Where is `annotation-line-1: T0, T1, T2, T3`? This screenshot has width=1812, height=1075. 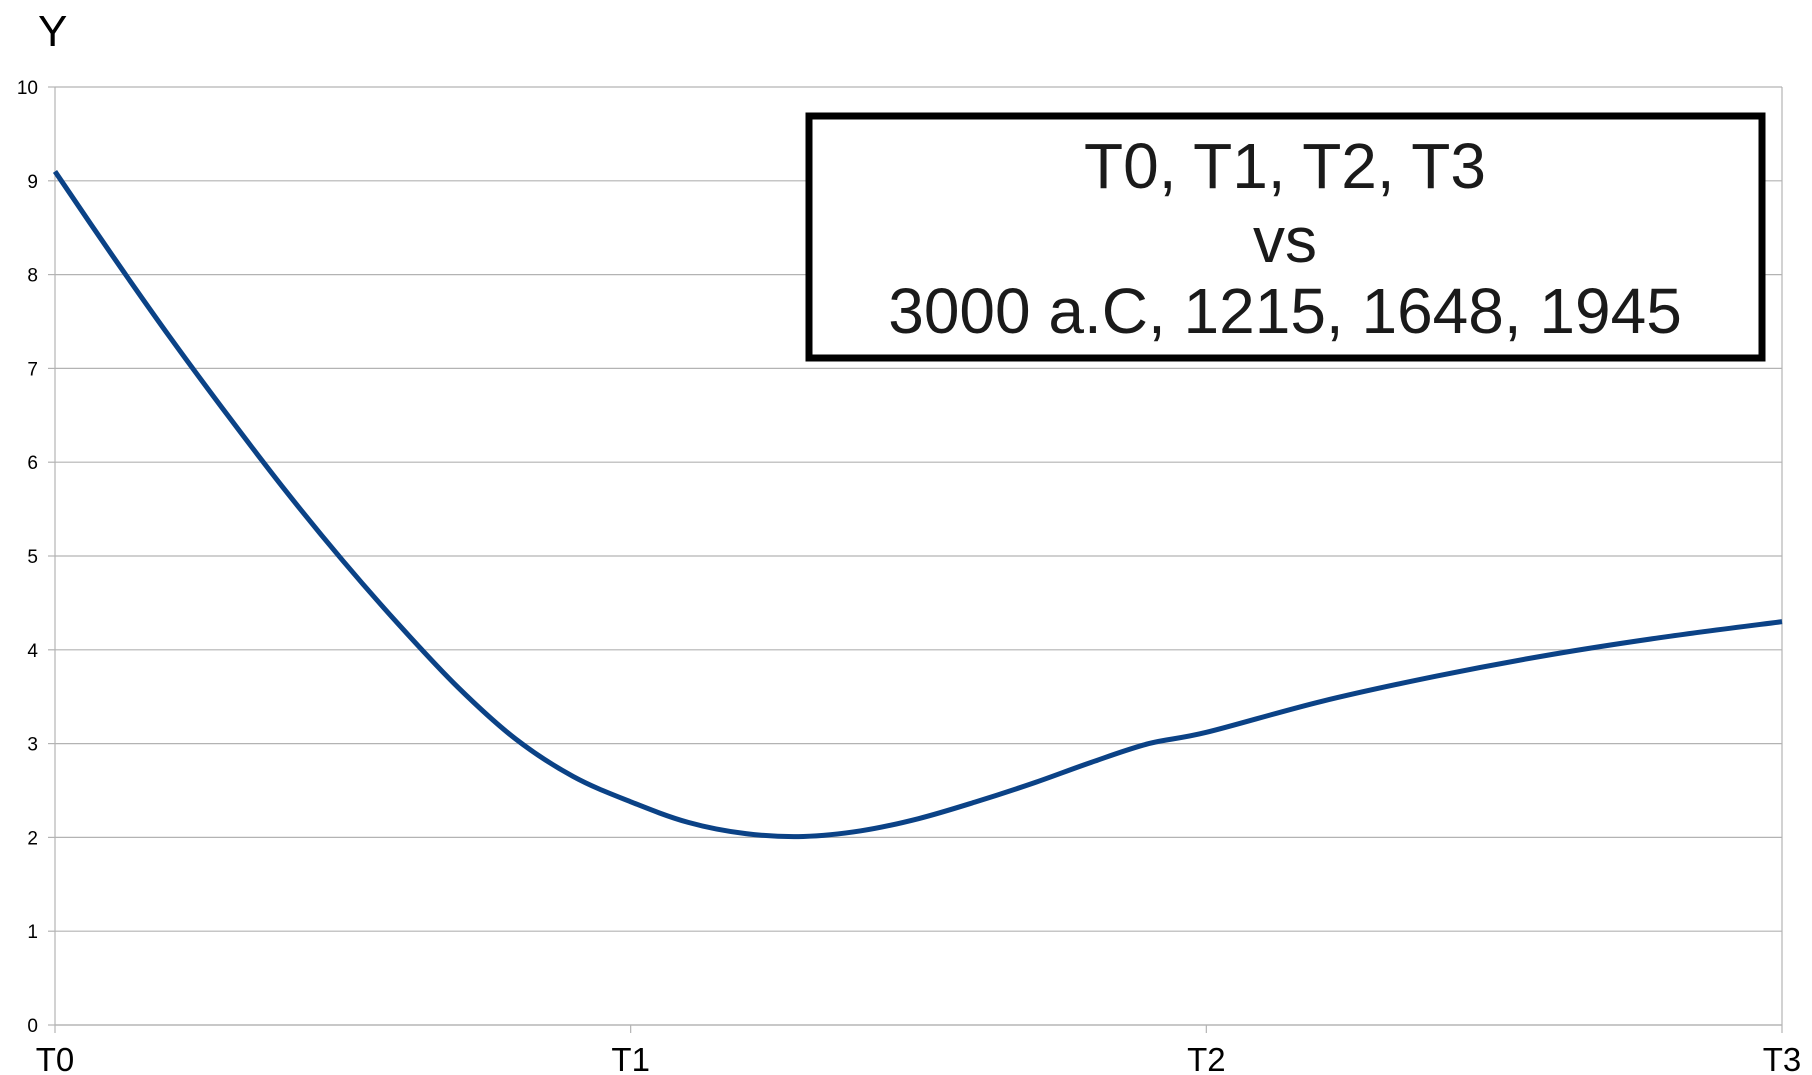
annotation-line-1: T0, T1, T2, T3 is located at coordinates (1285, 166).